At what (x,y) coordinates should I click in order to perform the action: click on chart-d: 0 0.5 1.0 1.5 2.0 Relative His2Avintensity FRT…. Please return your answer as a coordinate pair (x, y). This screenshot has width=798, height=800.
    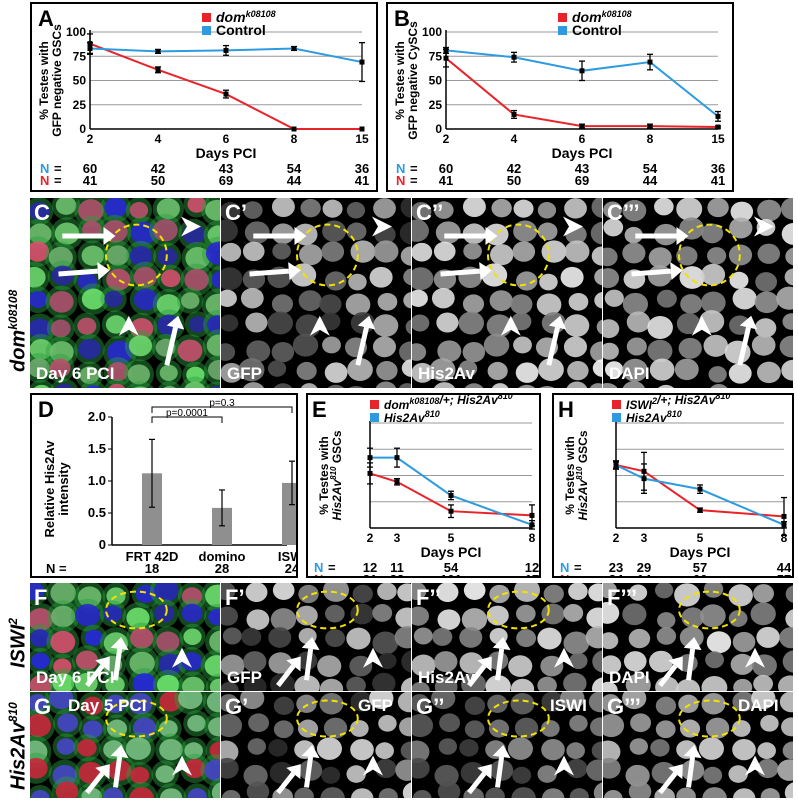
    Looking at the image, I should click on (174, 487).